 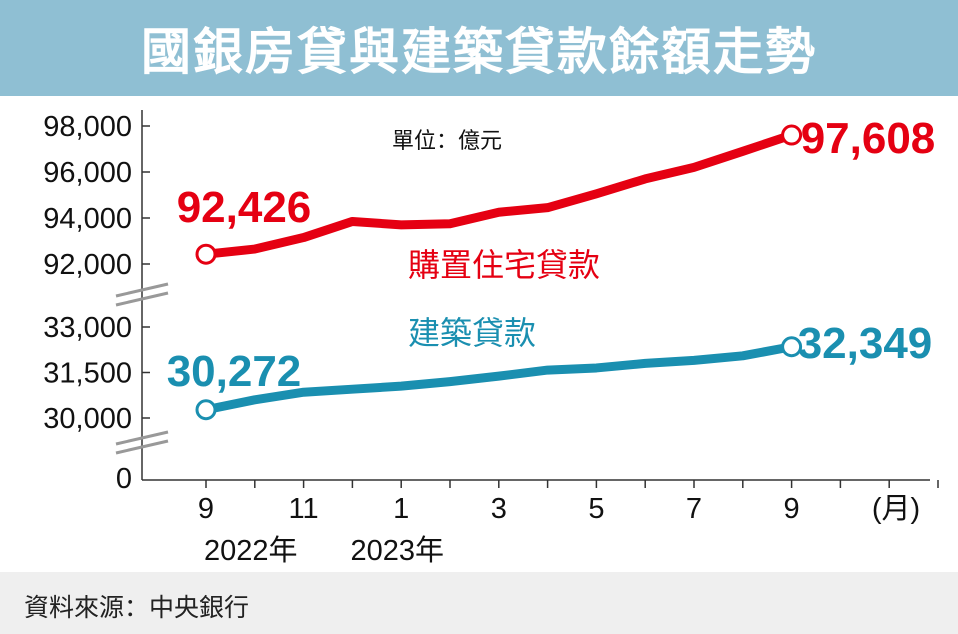 What do you see at coordinates (472, 333) in the screenshot?
I see `series-name-label: 建築貸款` at bounding box center [472, 333].